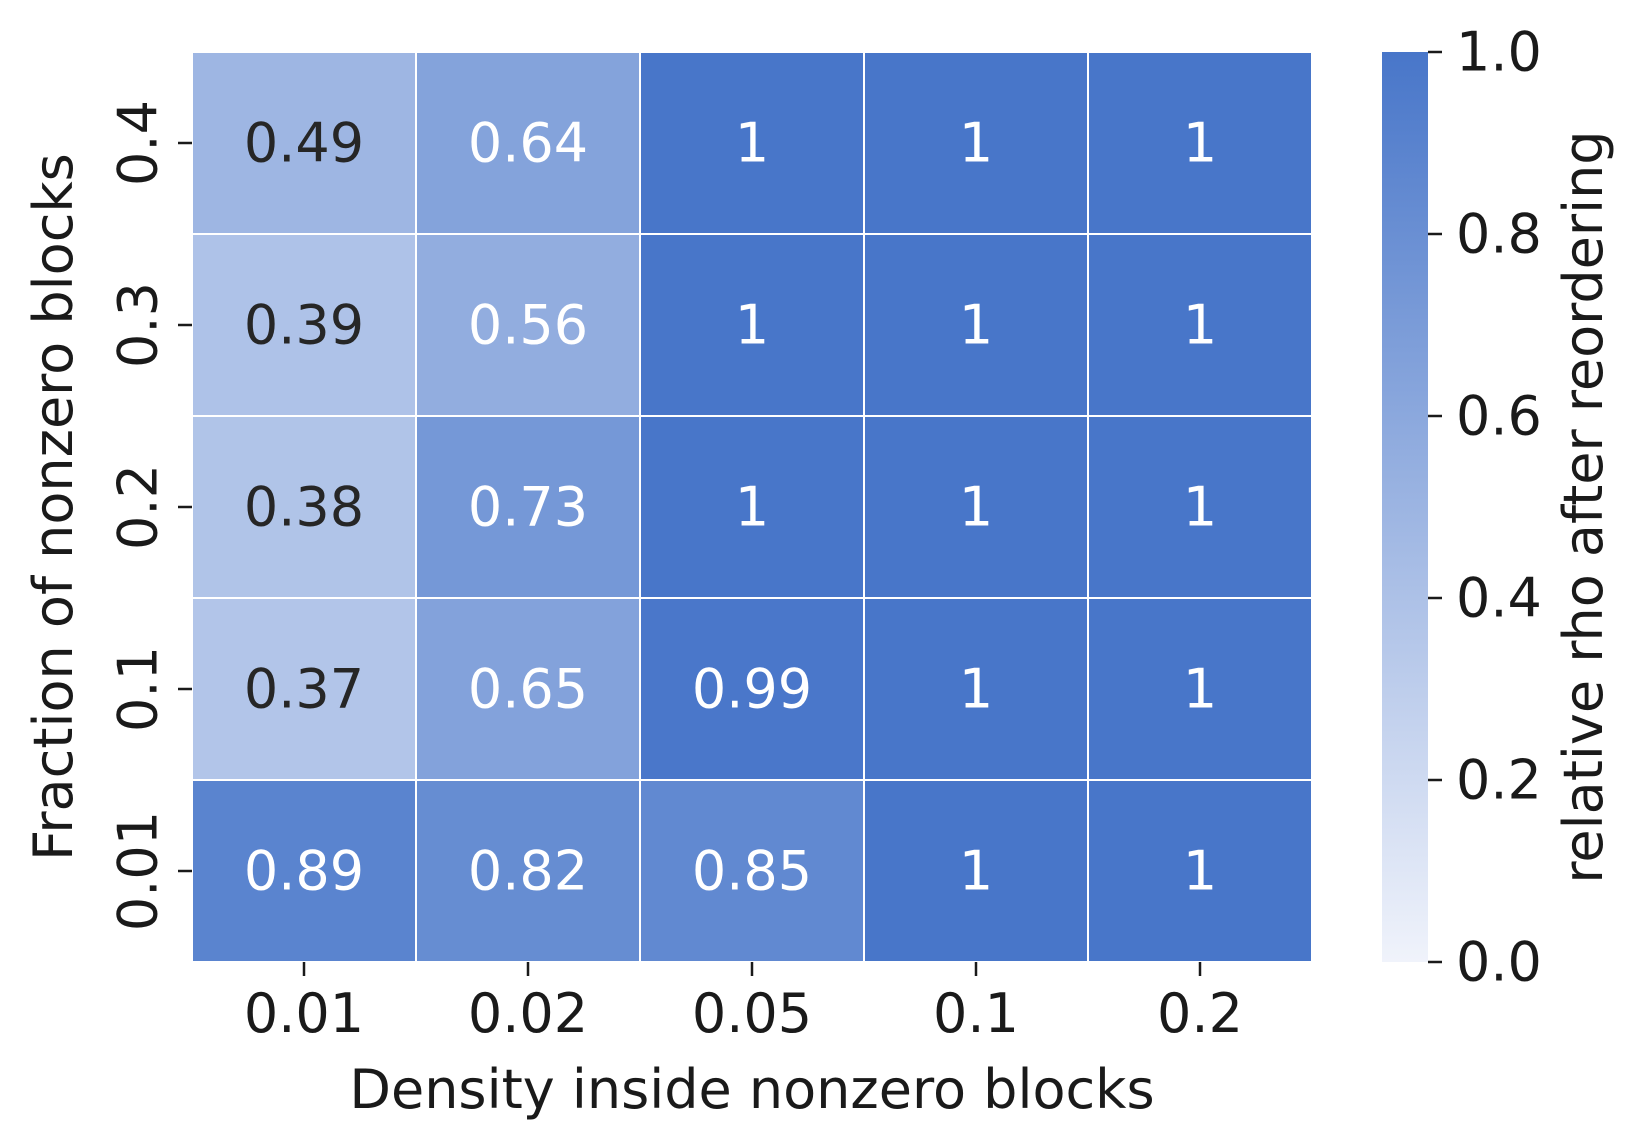 Image resolution: width=1646 pixels, height=1148 pixels. What do you see at coordinates (53, 507) in the screenshot?
I see `y-axis-label: Fraction of nonzero blocks` at bounding box center [53, 507].